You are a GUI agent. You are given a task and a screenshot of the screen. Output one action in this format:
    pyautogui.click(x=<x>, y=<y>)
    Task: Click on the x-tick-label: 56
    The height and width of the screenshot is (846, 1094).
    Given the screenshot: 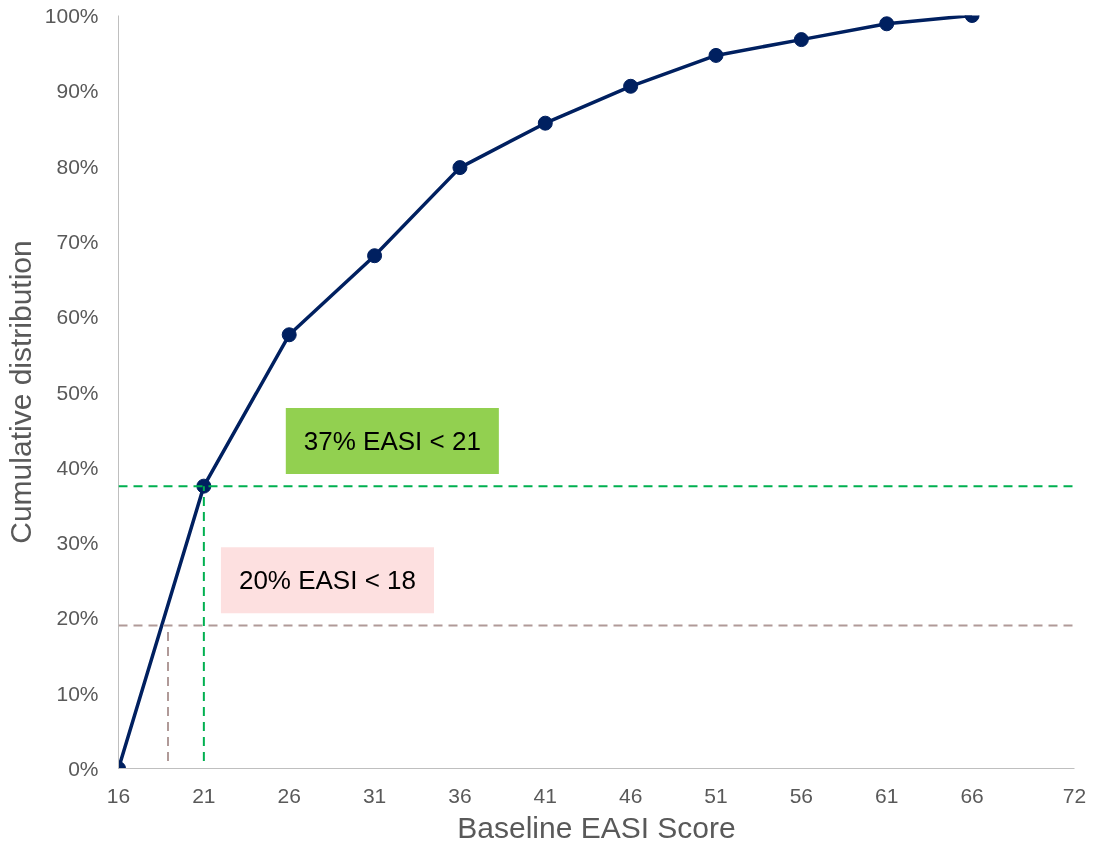 What is the action you would take?
    pyautogui.click(x=801, y=795)
    